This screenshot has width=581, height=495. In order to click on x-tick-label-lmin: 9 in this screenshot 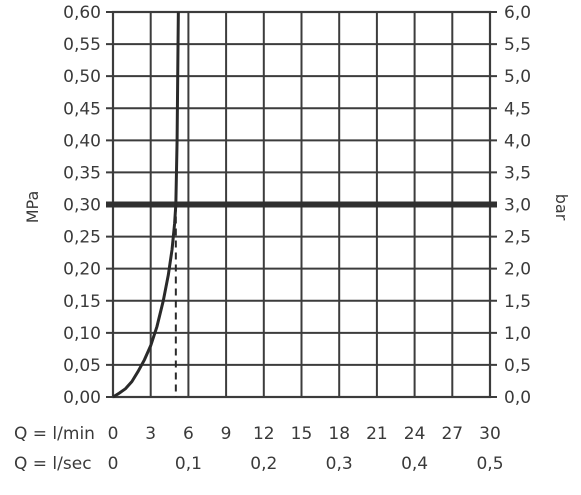, I will do `click(226, 434)`.